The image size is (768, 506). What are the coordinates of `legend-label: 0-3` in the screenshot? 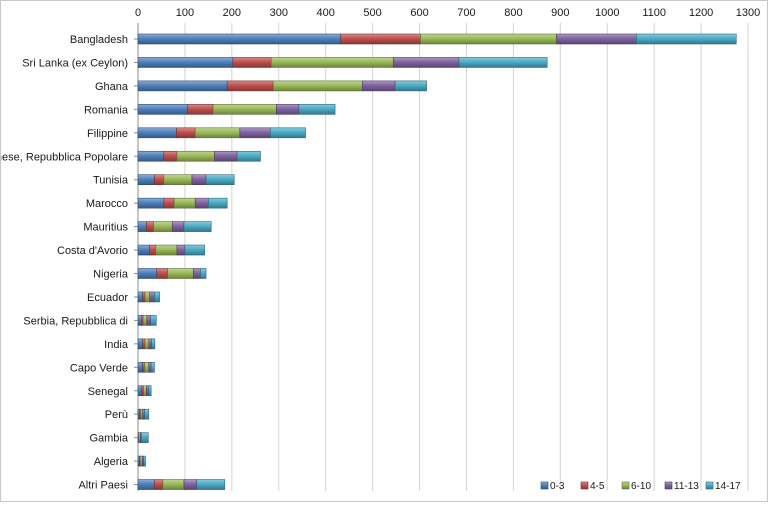 It's located at (557, 486).